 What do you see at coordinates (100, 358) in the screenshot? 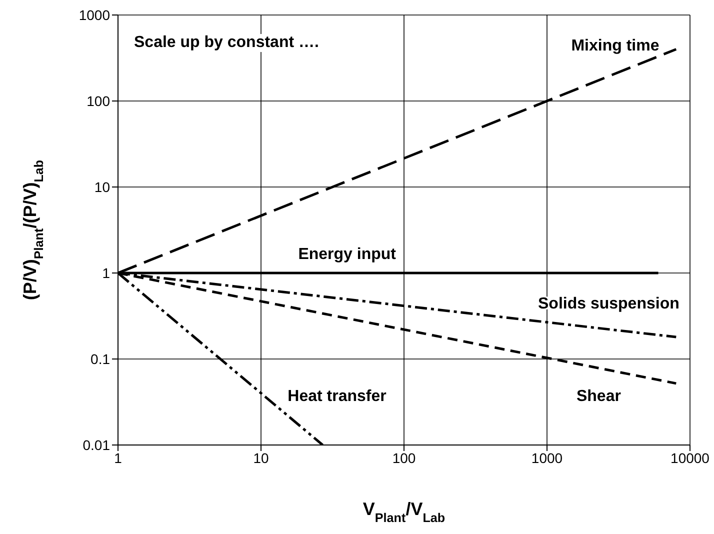
I see `y-tick-label: 0.1` at bounding box center [100, 358].